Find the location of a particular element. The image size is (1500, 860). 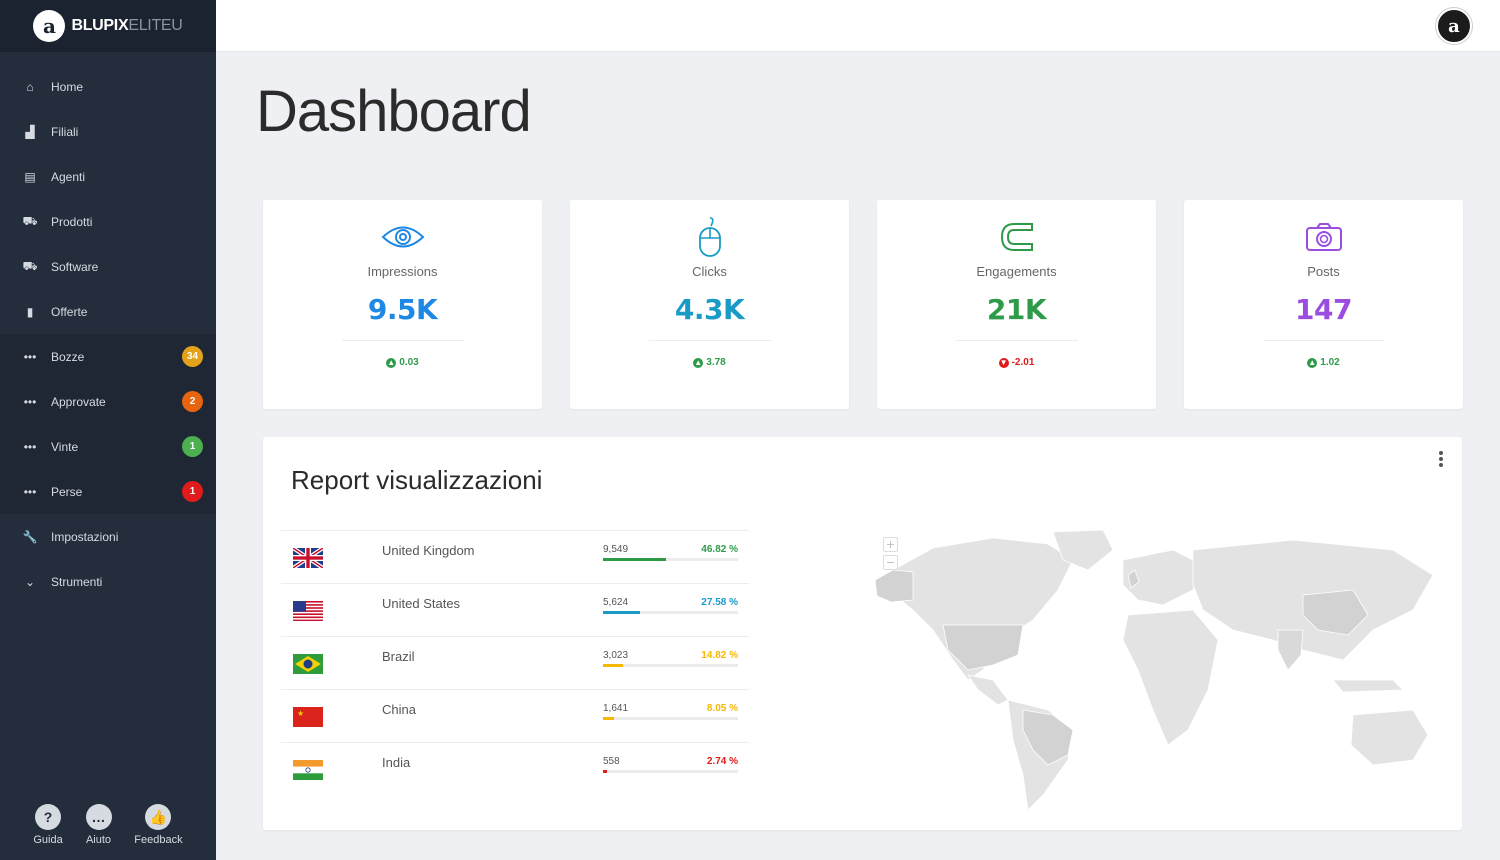

map-zoom-out-button: − is located at coordinates (890, 562).